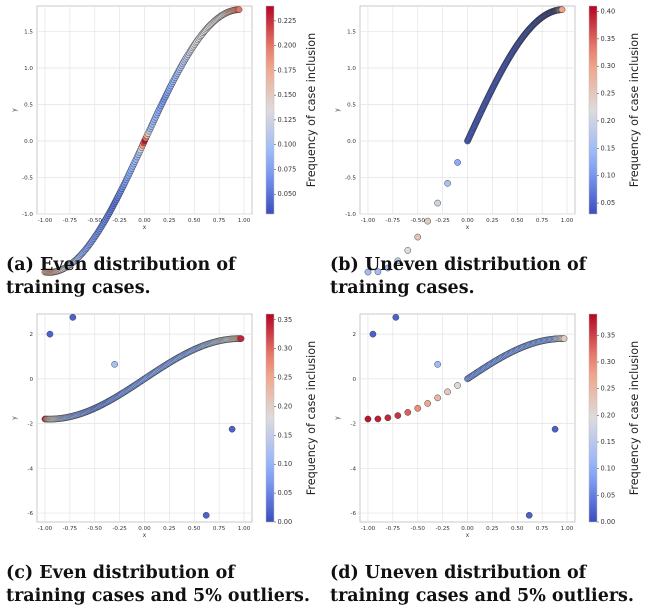 The height and width of the screenshot is (611, 649). What do you see at coordinates (121, 276) in the screenshot?
I see `caption-a: (a) Even distribution of training cases.` at bounding box center [121, 276].